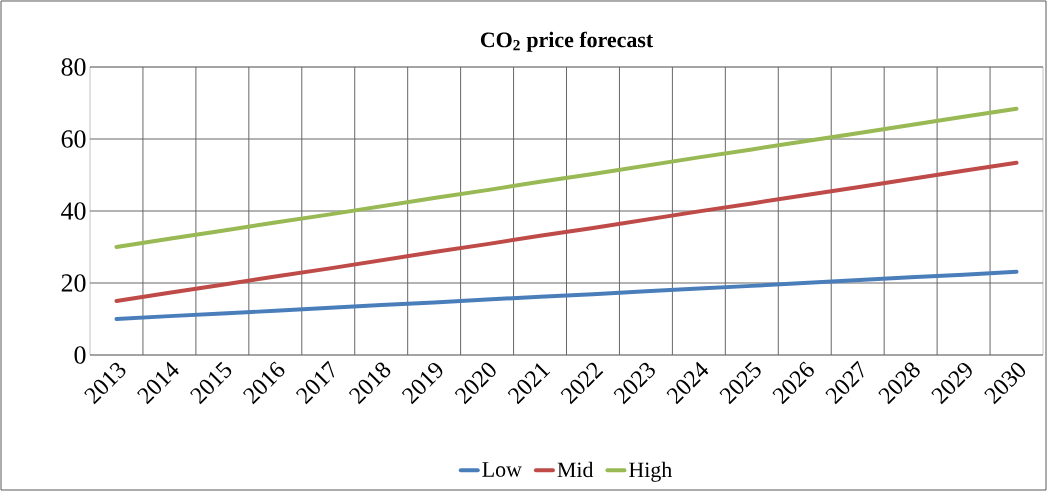 The image size is (1047, 491). What do you see at coordinates (73, 211) in the screenshot?
I see `y-tick-label: 40` at bounding box center [73, 211].